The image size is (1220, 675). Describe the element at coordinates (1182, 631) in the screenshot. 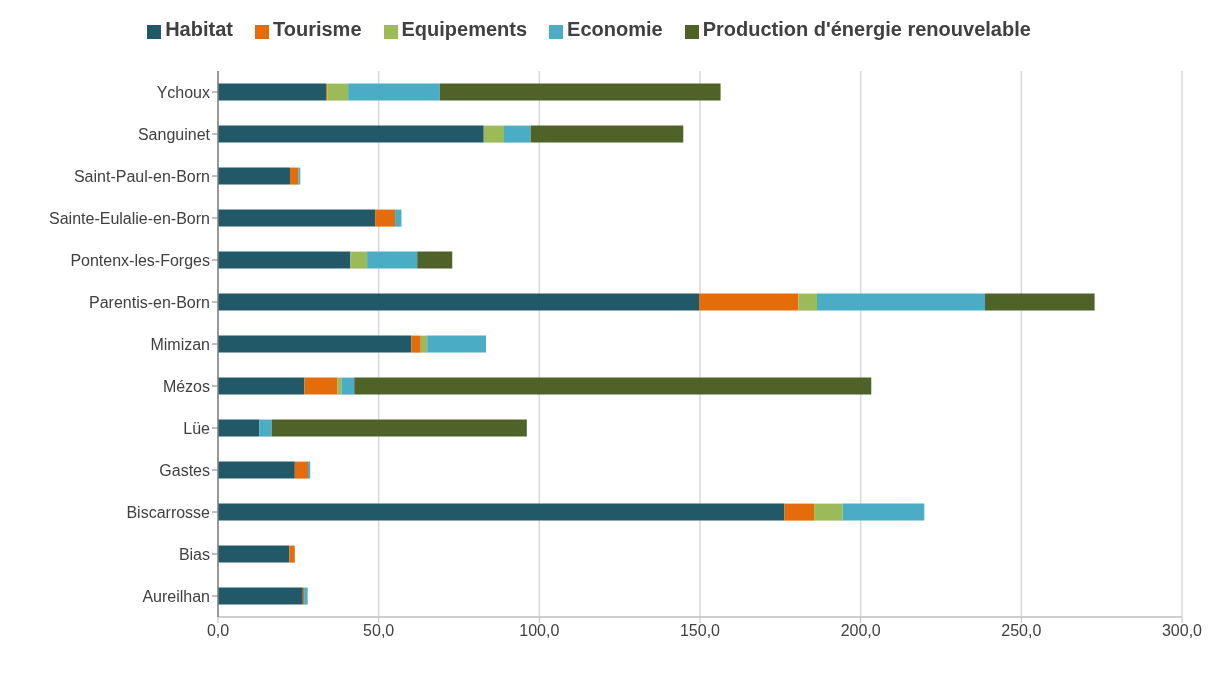

I see `x-tick-label: 300,0` at that location.